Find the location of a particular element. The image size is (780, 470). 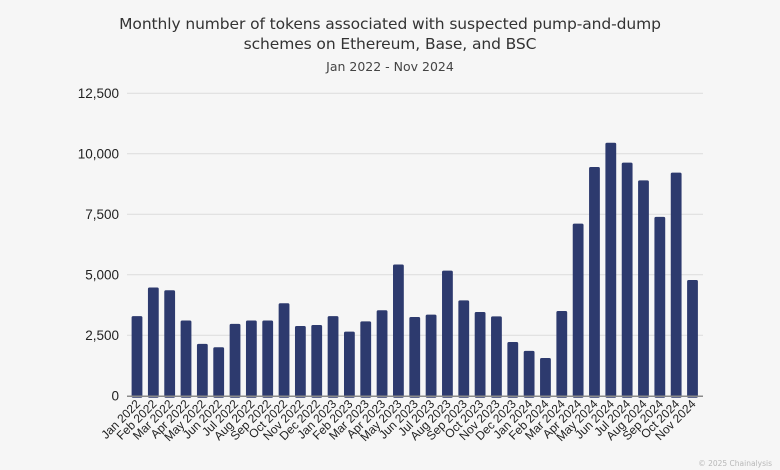

y-axis-tick-labels: 0 2,500 5,000 7,500 10,000 12,500 is located at coordinates (98, 245).